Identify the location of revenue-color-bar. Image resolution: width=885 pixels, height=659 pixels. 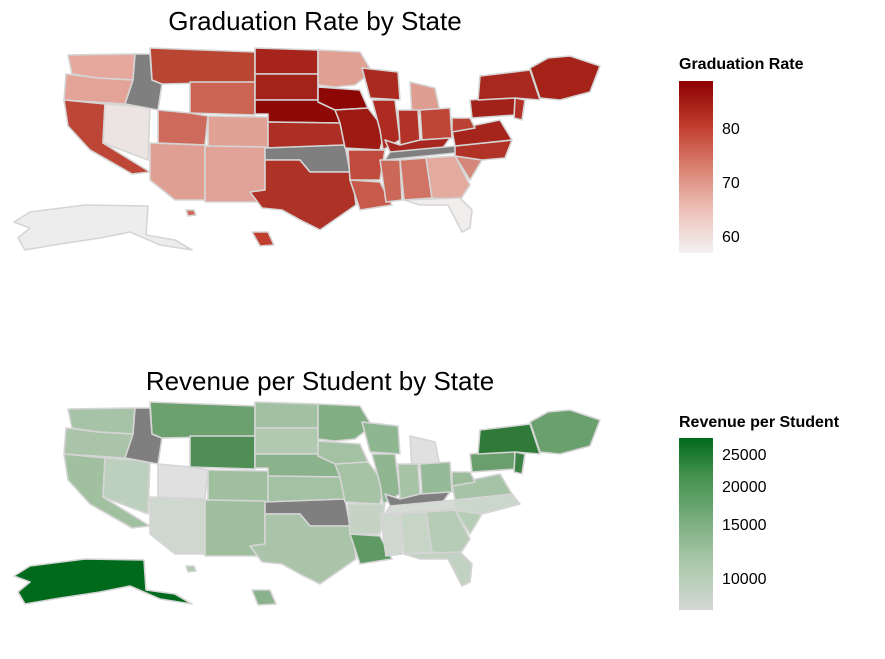
(696, 524).